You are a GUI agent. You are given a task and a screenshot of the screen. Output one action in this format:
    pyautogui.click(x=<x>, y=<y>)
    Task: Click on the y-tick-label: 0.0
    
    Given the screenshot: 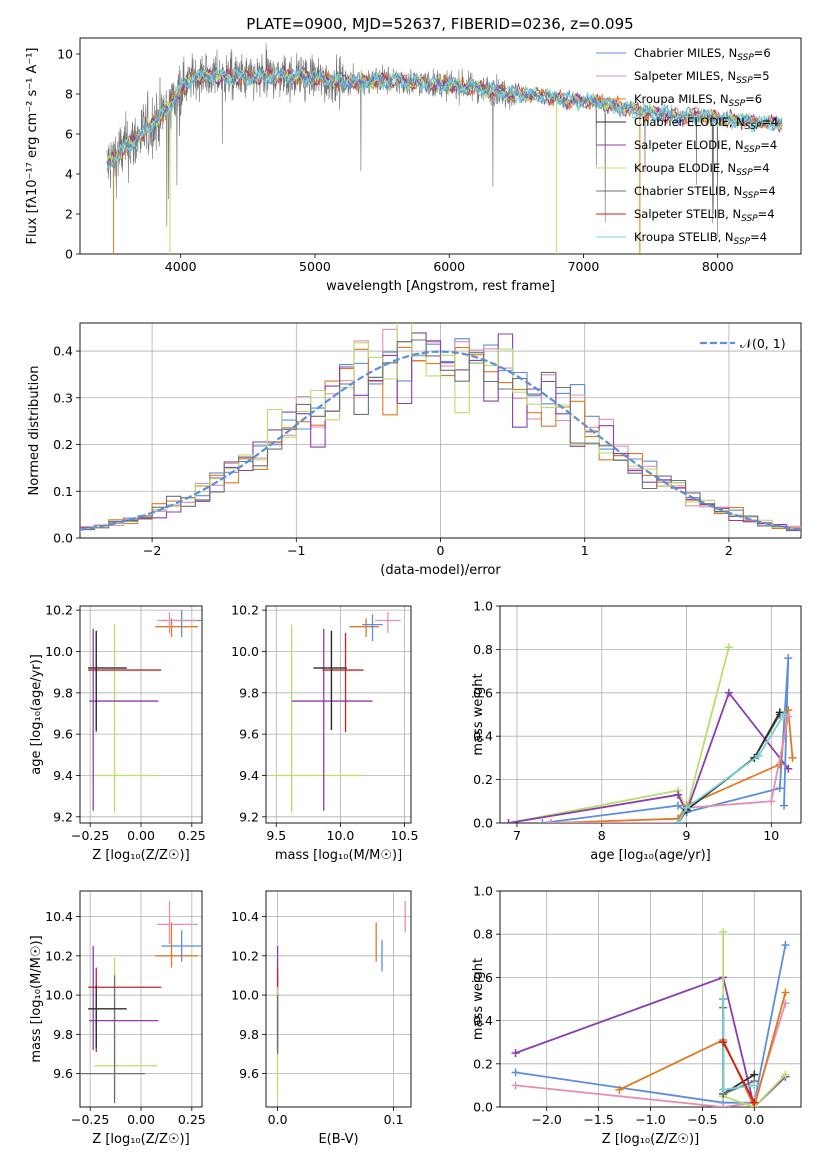 What is the action you would take?
    pyautogui.click(x=483, y=1107)
    